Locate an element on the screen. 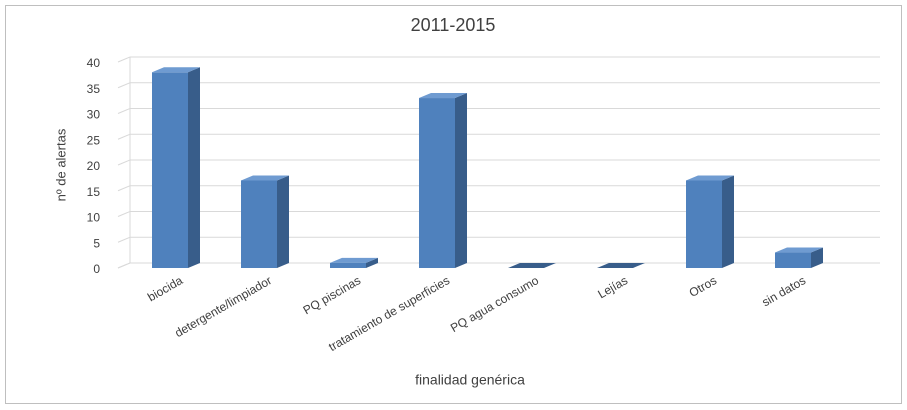 The image size is (907, 410). y-tick-label: 40 is located at coordinates (94, 63).